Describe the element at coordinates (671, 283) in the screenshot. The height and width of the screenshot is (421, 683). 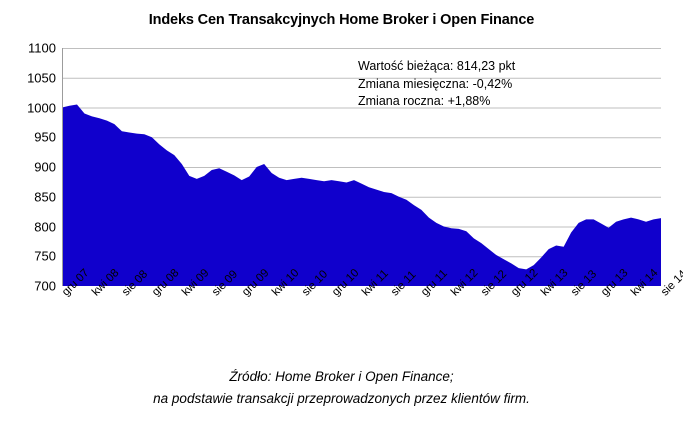
I see `x-axis-tick-label: sie 14` at that location.